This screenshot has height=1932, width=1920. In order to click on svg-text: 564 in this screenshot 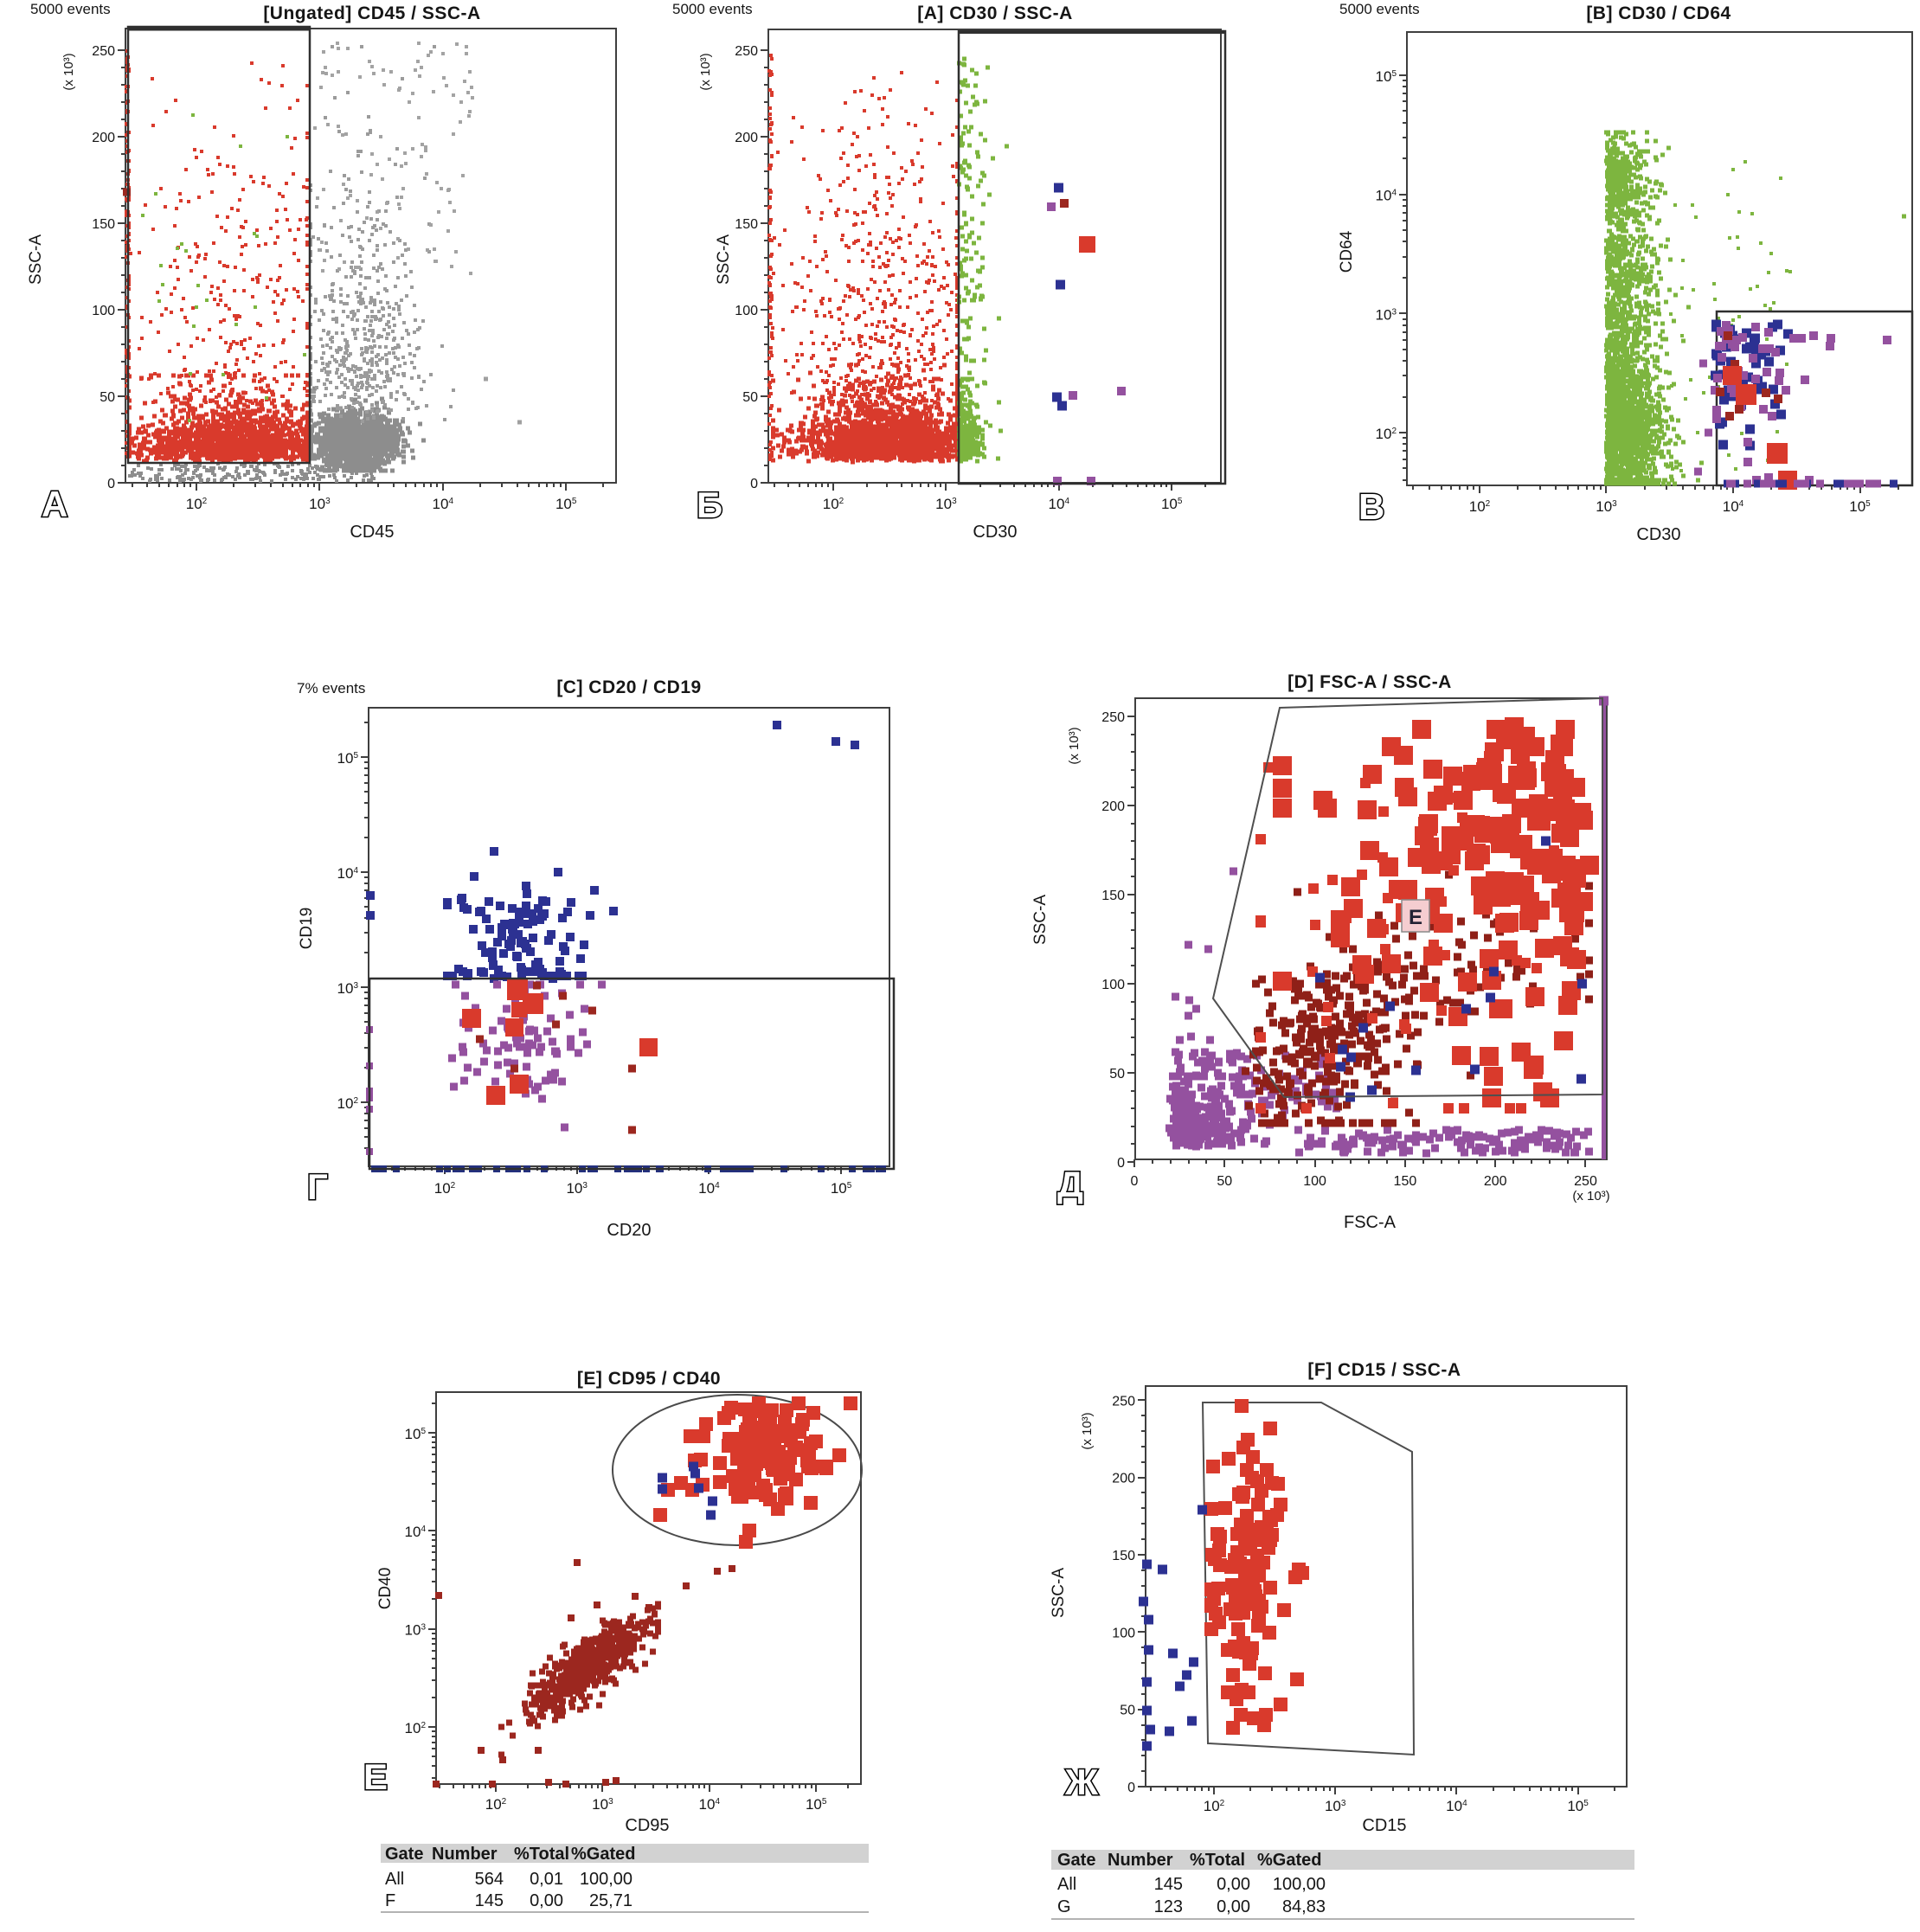, I will do `click(489, 1879)`.